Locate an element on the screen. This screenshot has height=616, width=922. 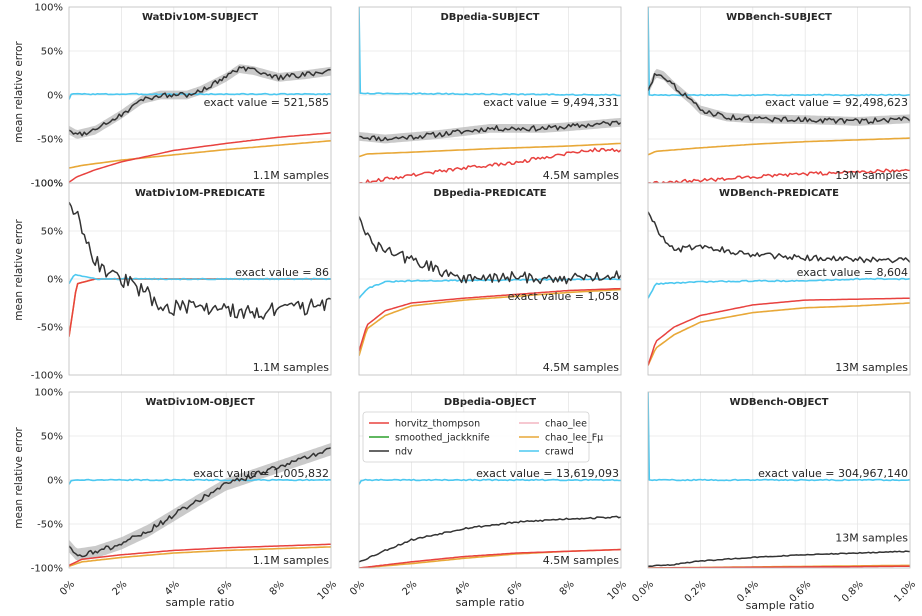
exact-value-annotation: exact value = 1,005,832 is located at coordinates (261, 473).